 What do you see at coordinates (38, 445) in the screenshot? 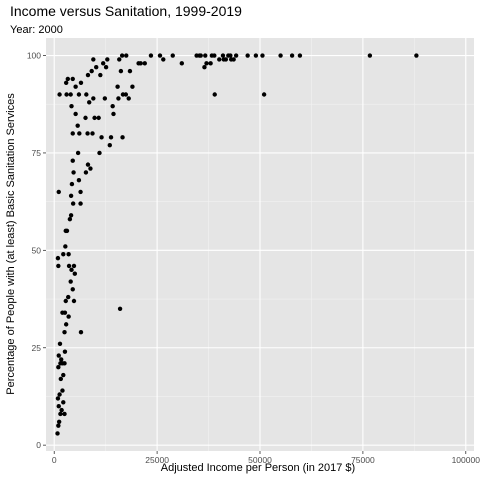
I see `y-tick-label: 0` at bounding box center [38, 445].